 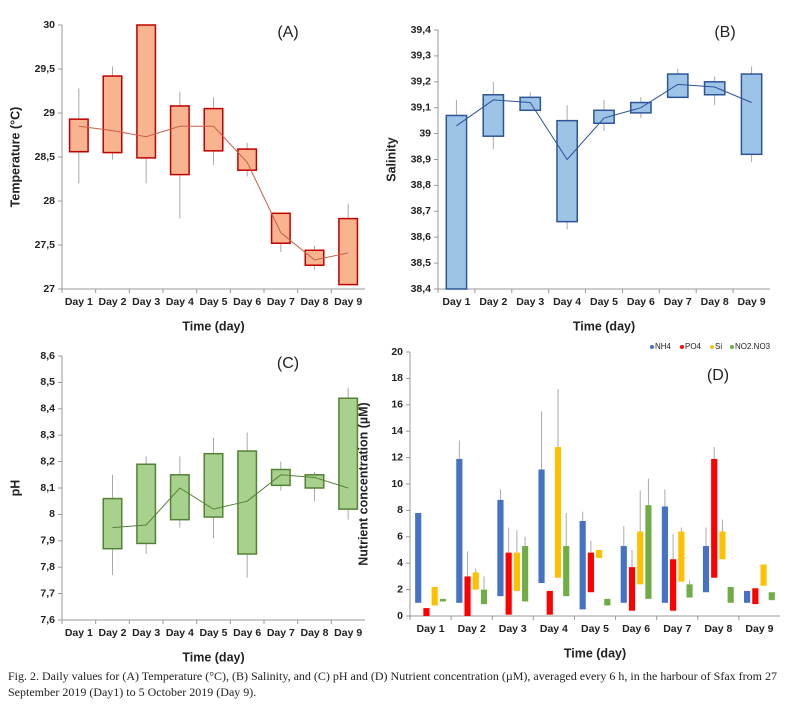 What do you see at coordinates (391, 159) in the screenshot?
I see `y-axis-label: Salinity` at bounding box center [391, 159].